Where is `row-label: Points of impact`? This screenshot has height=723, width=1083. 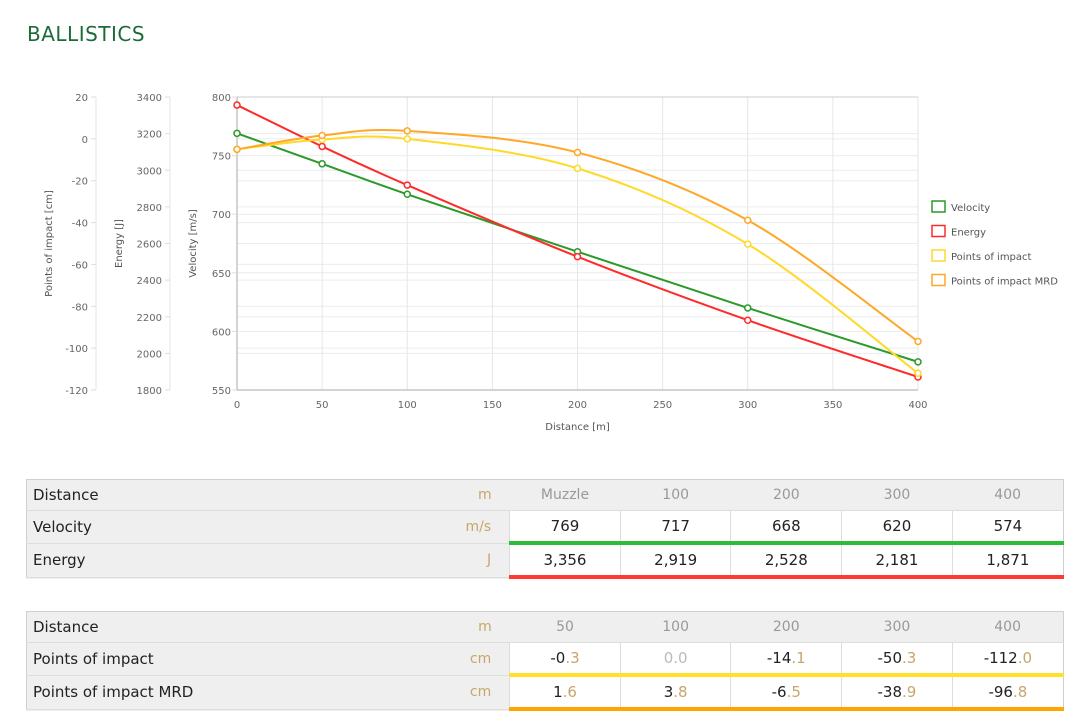 row-label: Points of impact is located at coordinates (229, 659).